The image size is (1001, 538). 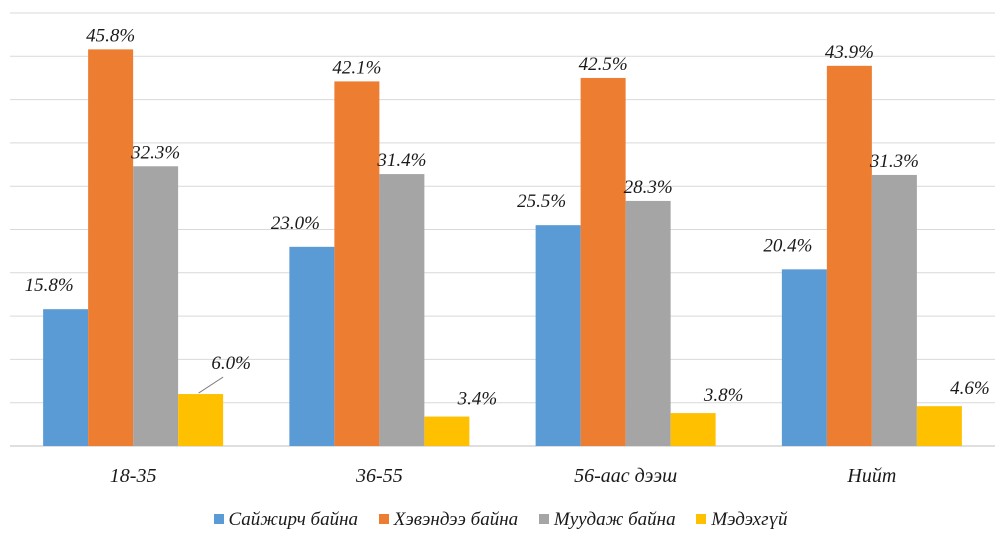 What do you see at coordinates (894, 161) in the screenshot?
I see `data-label: 31.3%` at bounding box center [894, 161].